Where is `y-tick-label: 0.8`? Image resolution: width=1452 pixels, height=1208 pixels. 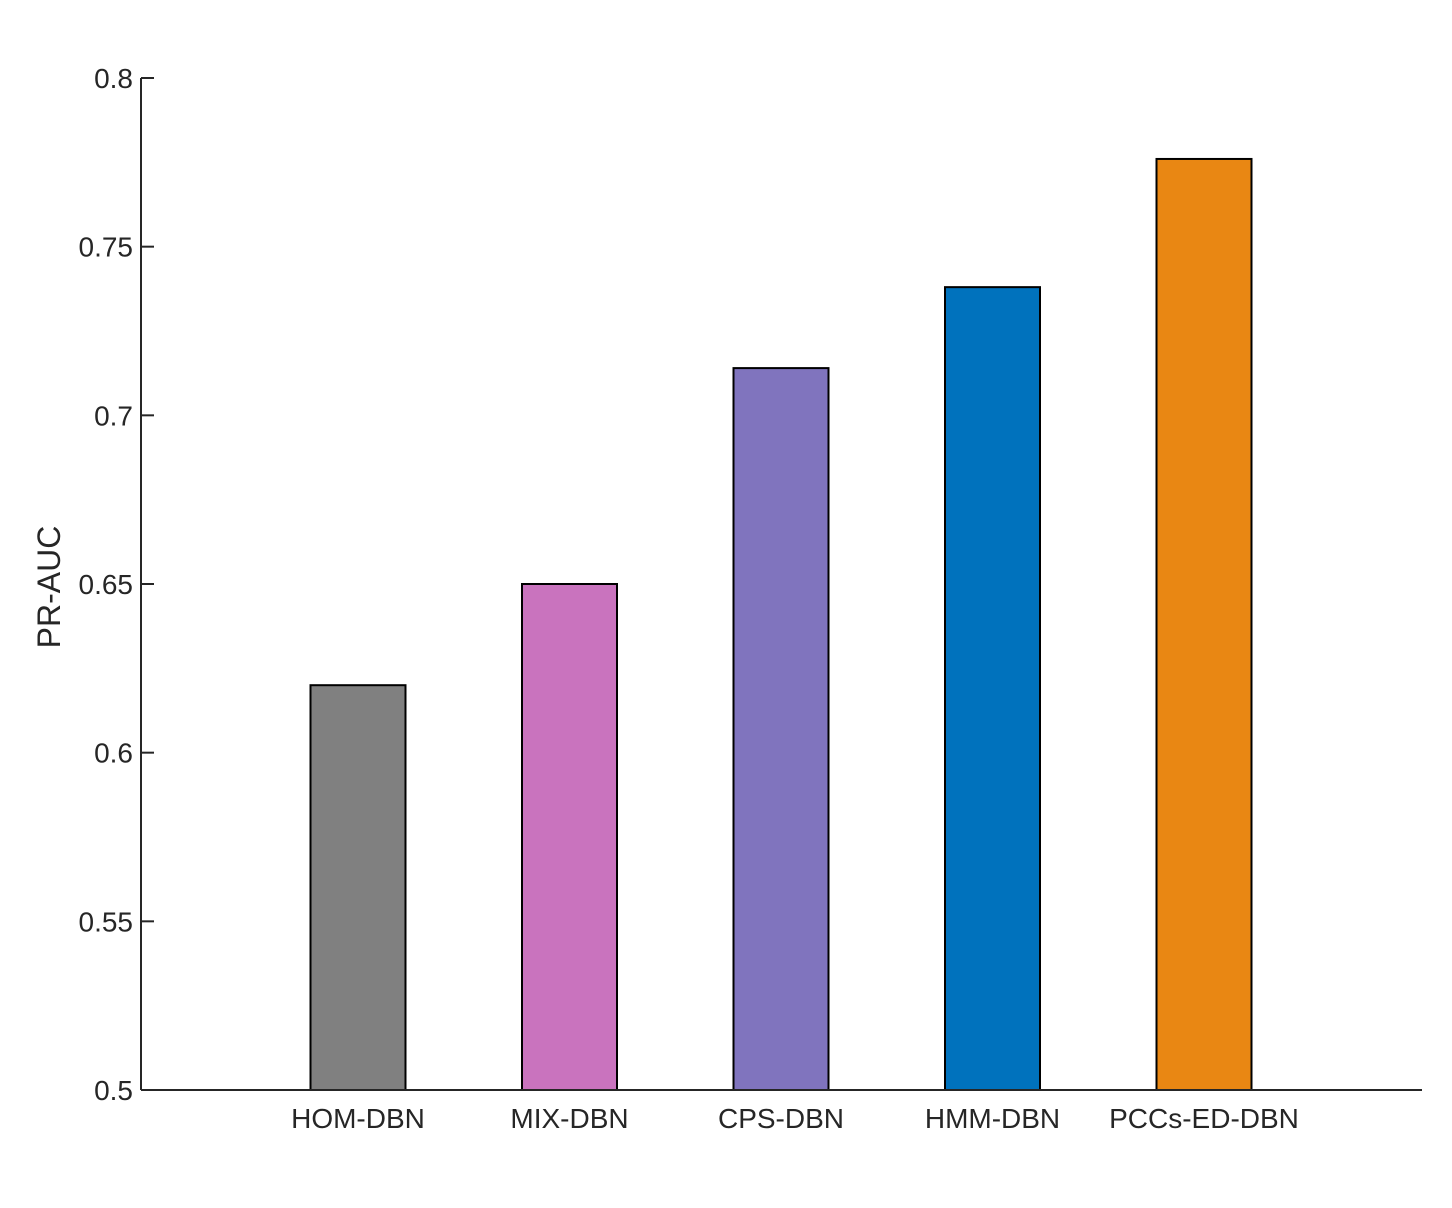
y-tick-label: 0.8 is located at coordinates (113, 78).